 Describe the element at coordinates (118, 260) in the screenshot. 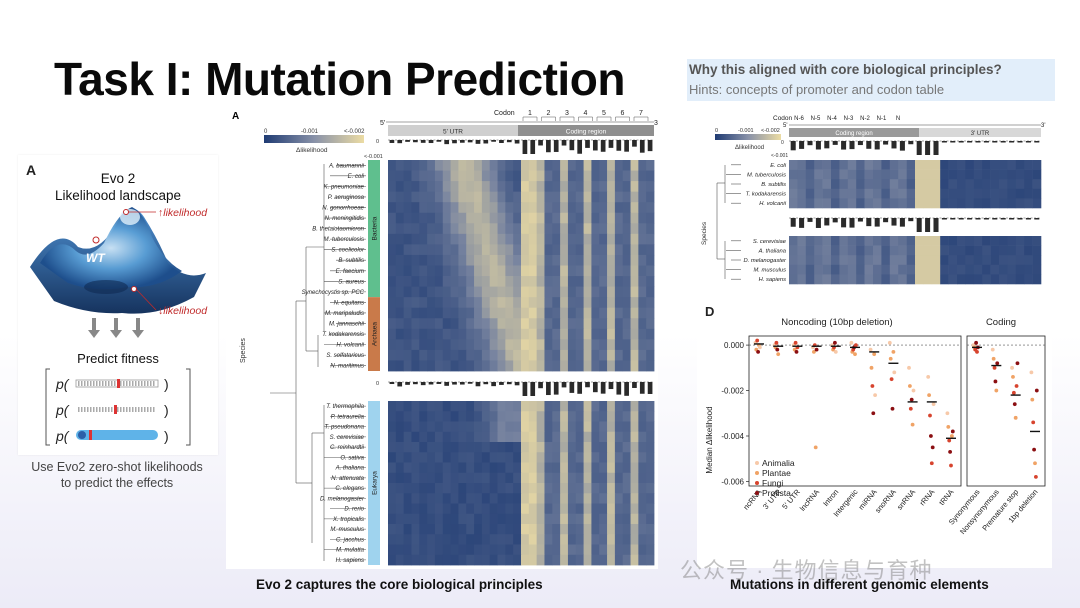

I see `landscape-surface` at that location.